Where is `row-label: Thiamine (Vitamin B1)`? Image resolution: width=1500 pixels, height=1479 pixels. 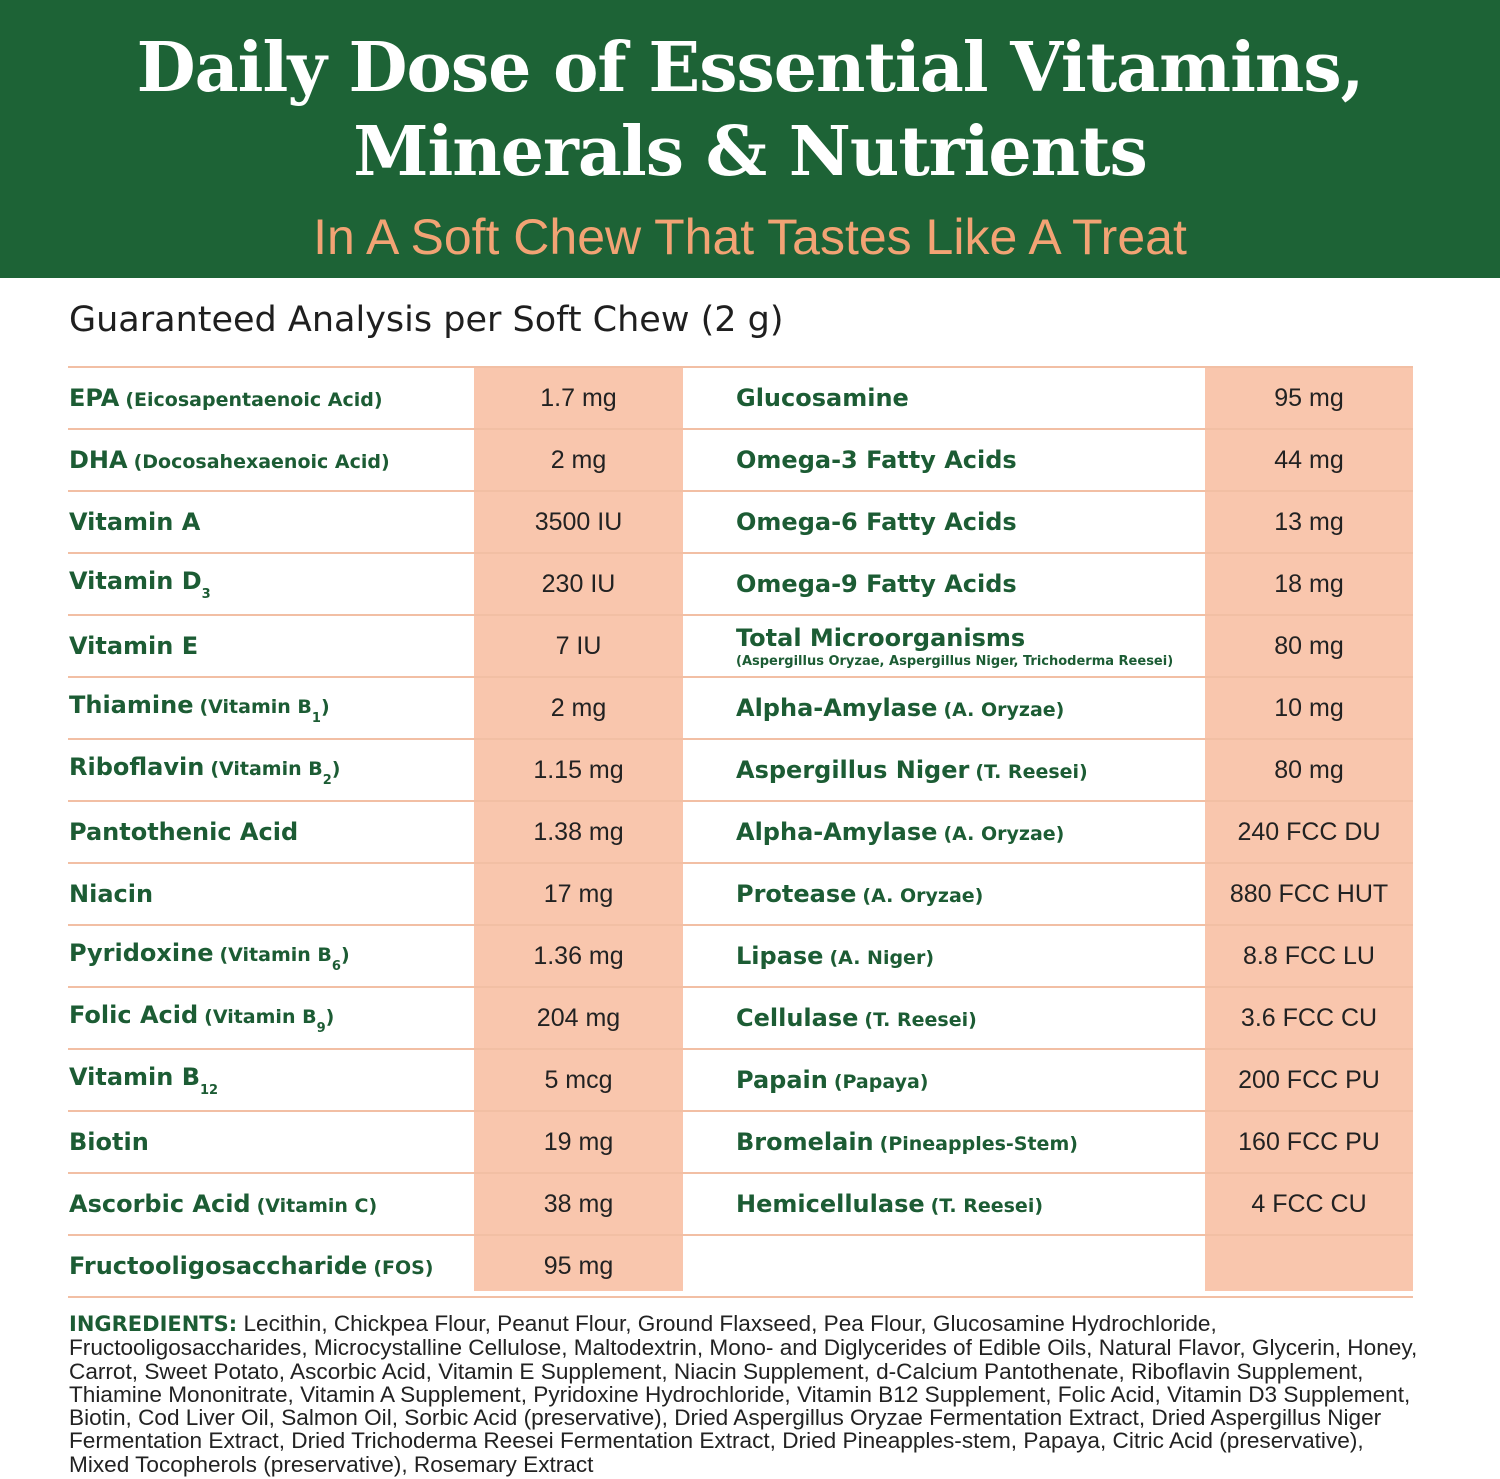 row-label: Thiamine (Vitamin B1) is located at coordinates (199, 708).